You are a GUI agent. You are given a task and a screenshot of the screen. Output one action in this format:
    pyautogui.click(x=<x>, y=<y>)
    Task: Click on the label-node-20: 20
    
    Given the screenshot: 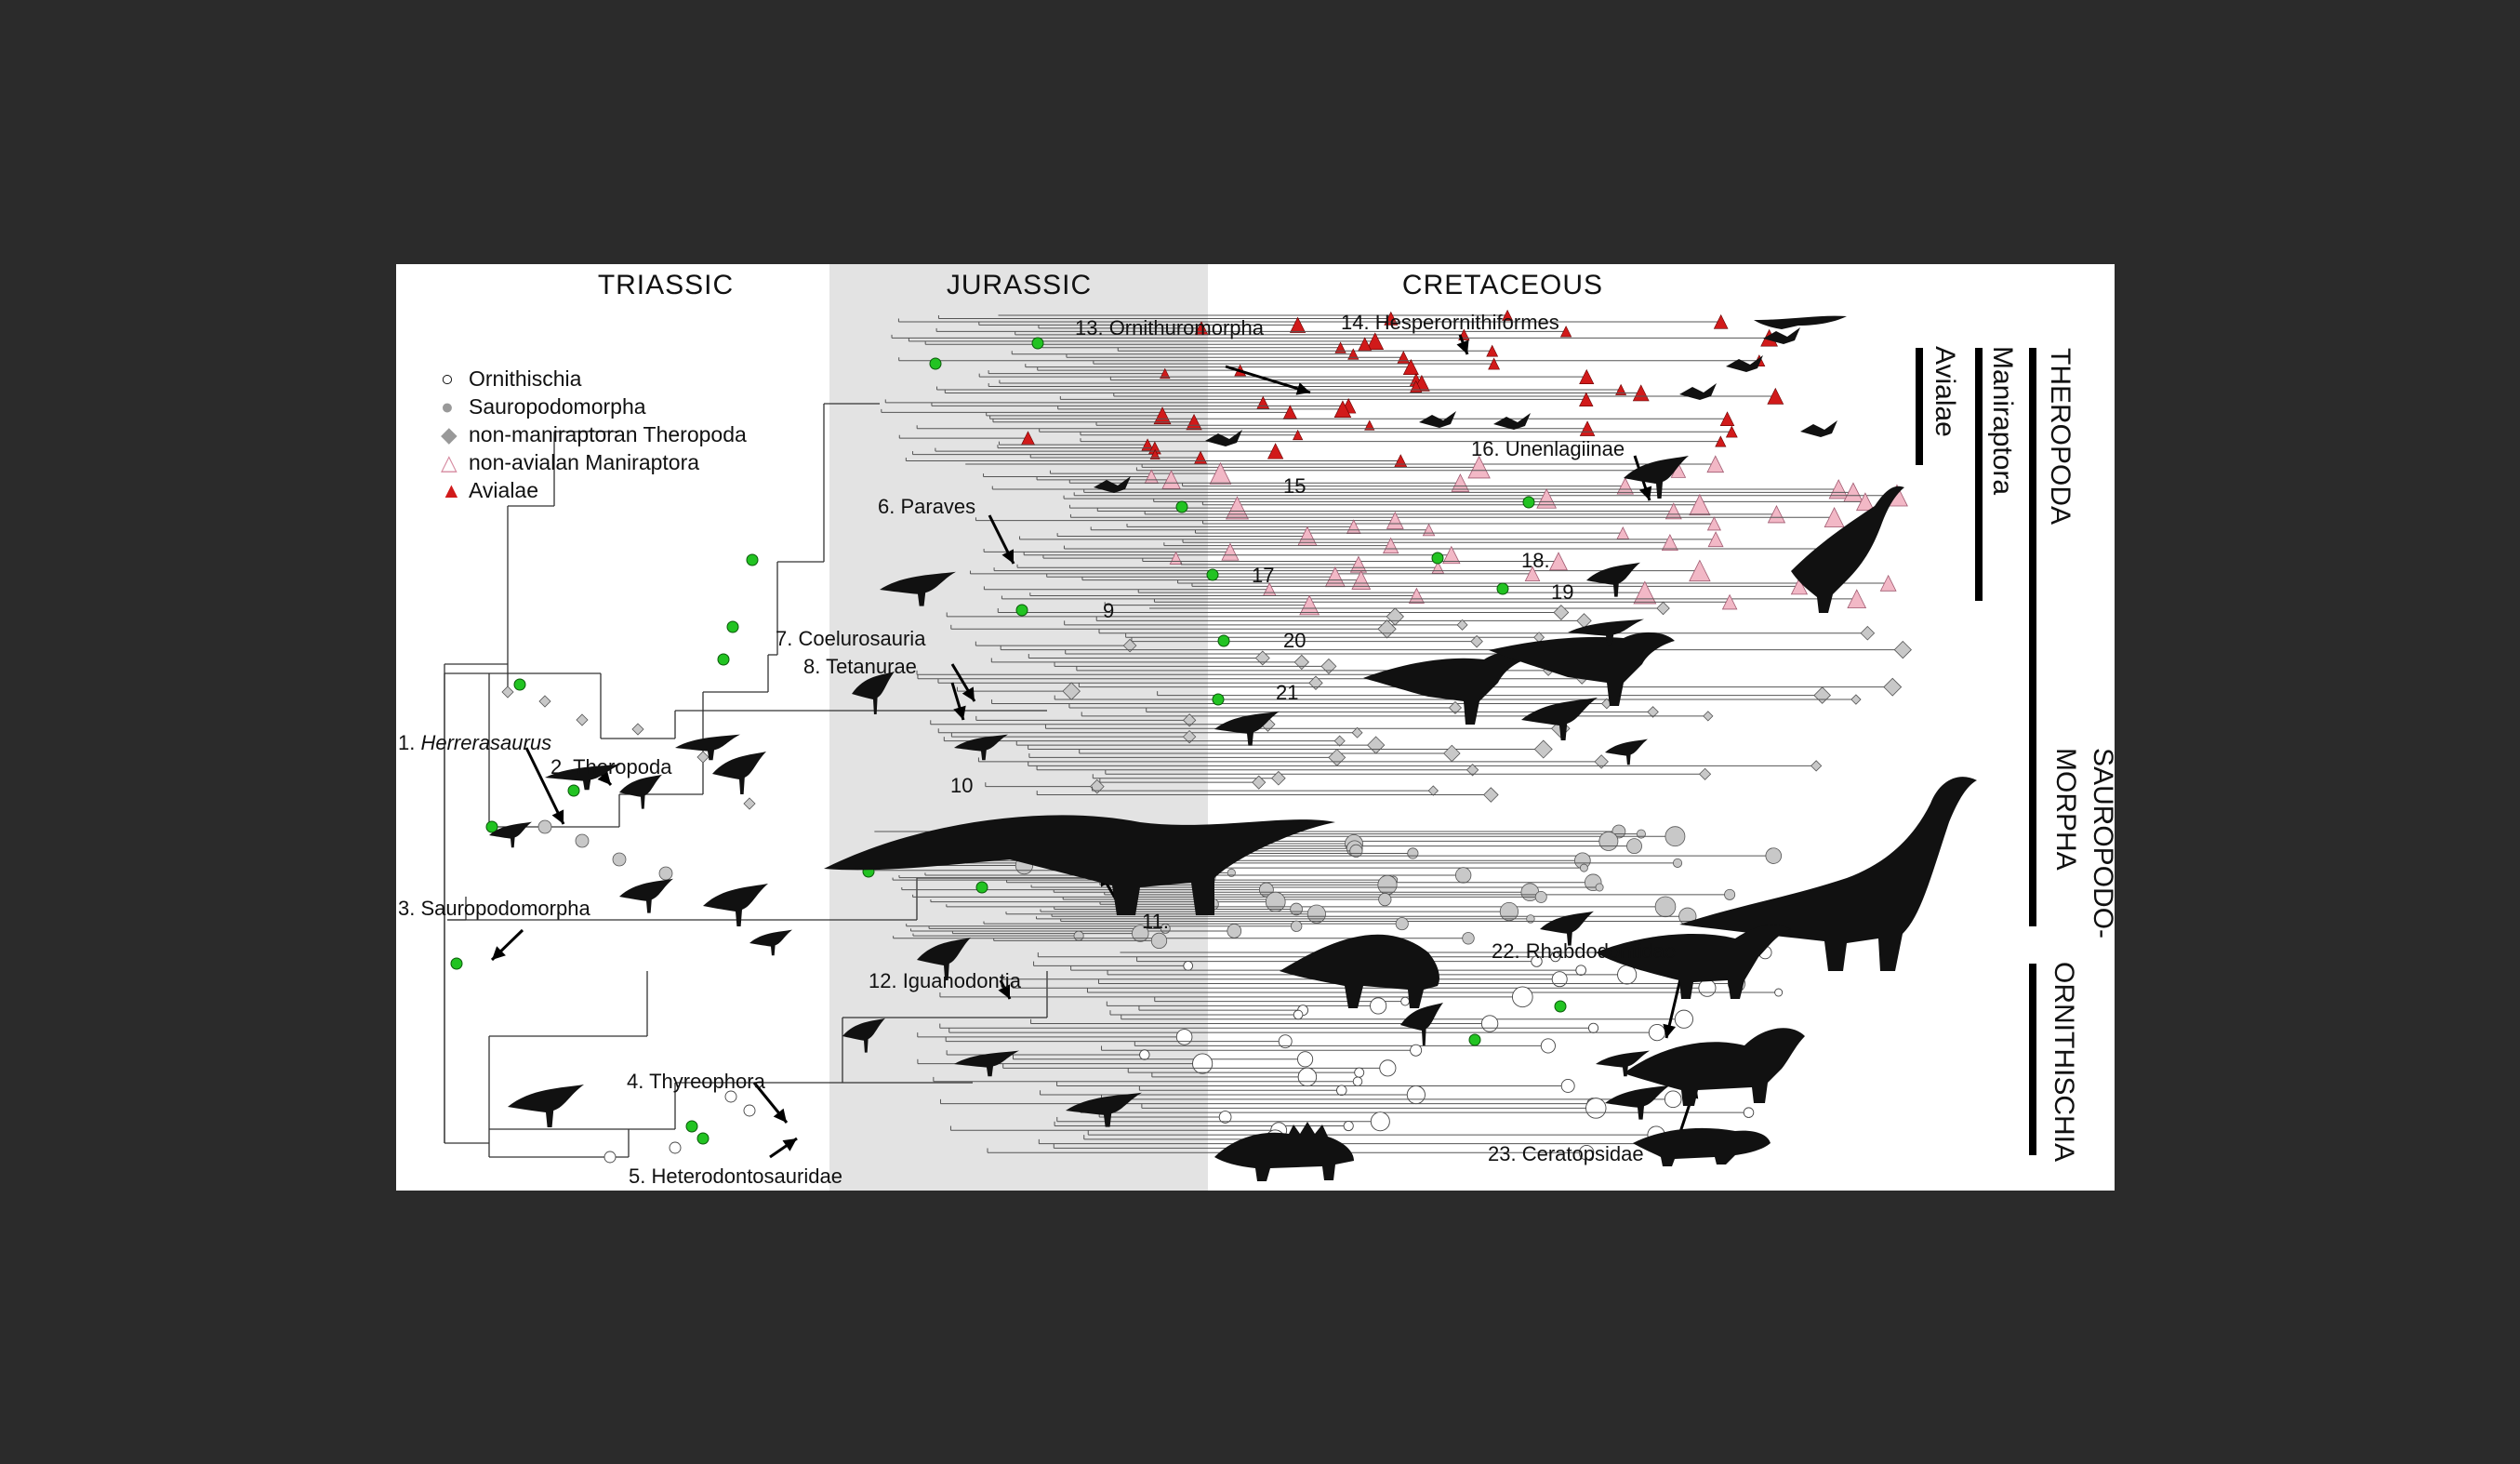 What is the action you would take?
    pyautogui.click(x=1294, y=640)
    